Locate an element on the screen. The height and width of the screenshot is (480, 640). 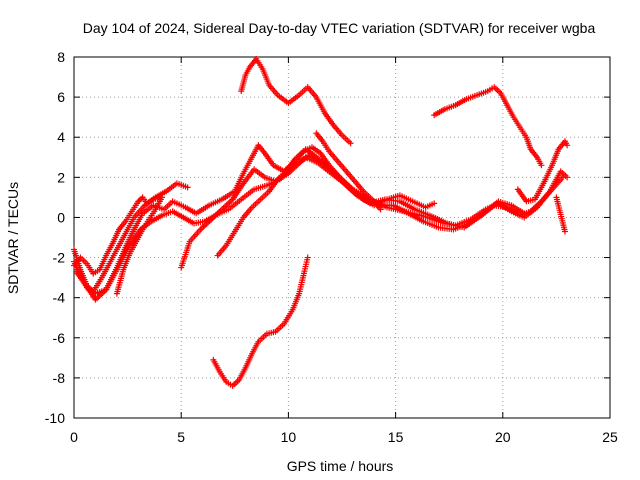
series-trace-a is located at coordinates (131, 237).